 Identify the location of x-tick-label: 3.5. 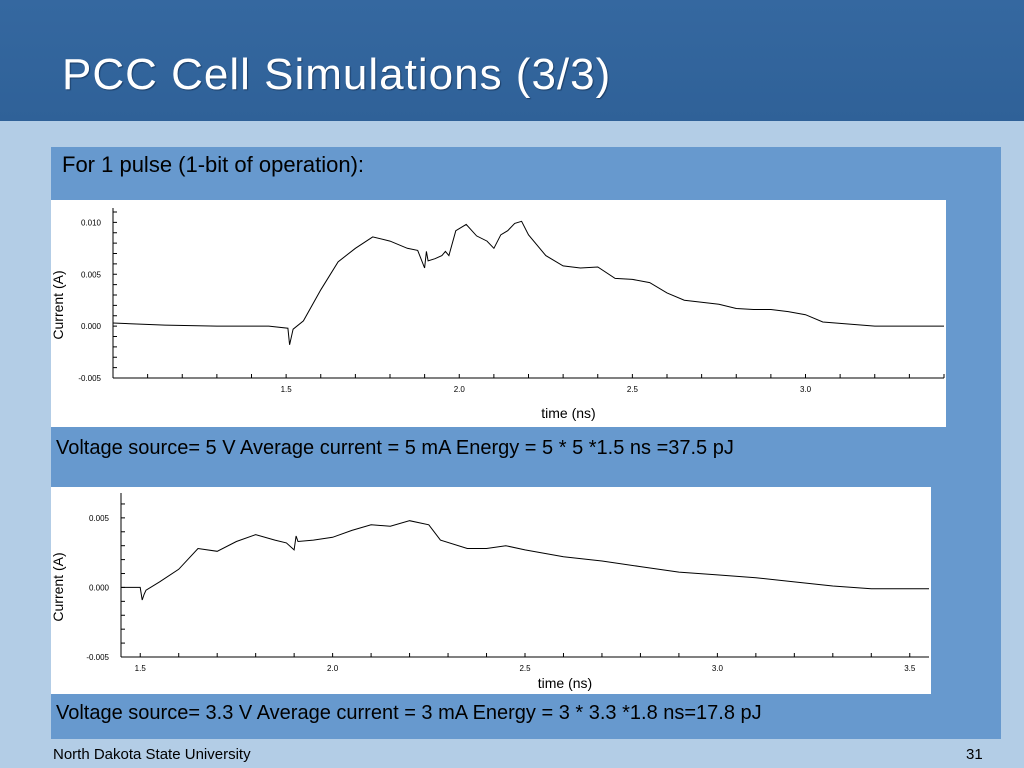
(910, 668).